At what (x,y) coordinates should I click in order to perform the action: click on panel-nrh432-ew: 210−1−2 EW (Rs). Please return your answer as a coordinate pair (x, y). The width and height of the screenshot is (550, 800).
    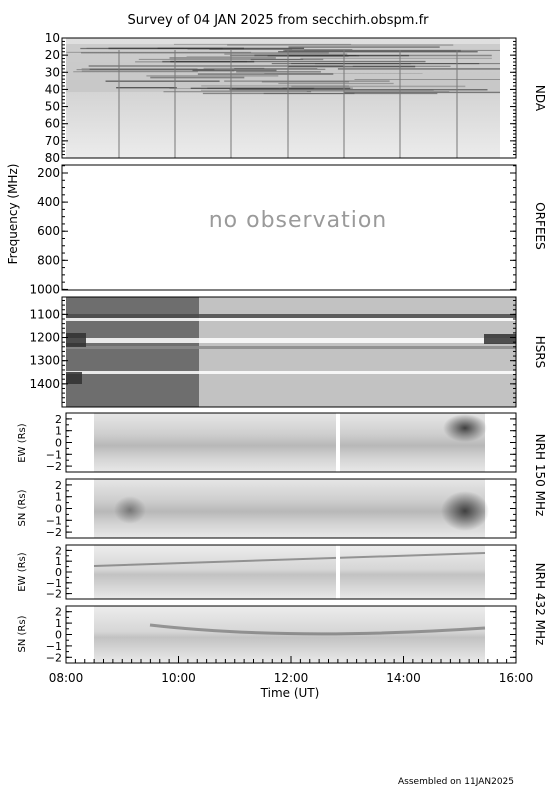
    Looking at the image, I should click on (267, 572).